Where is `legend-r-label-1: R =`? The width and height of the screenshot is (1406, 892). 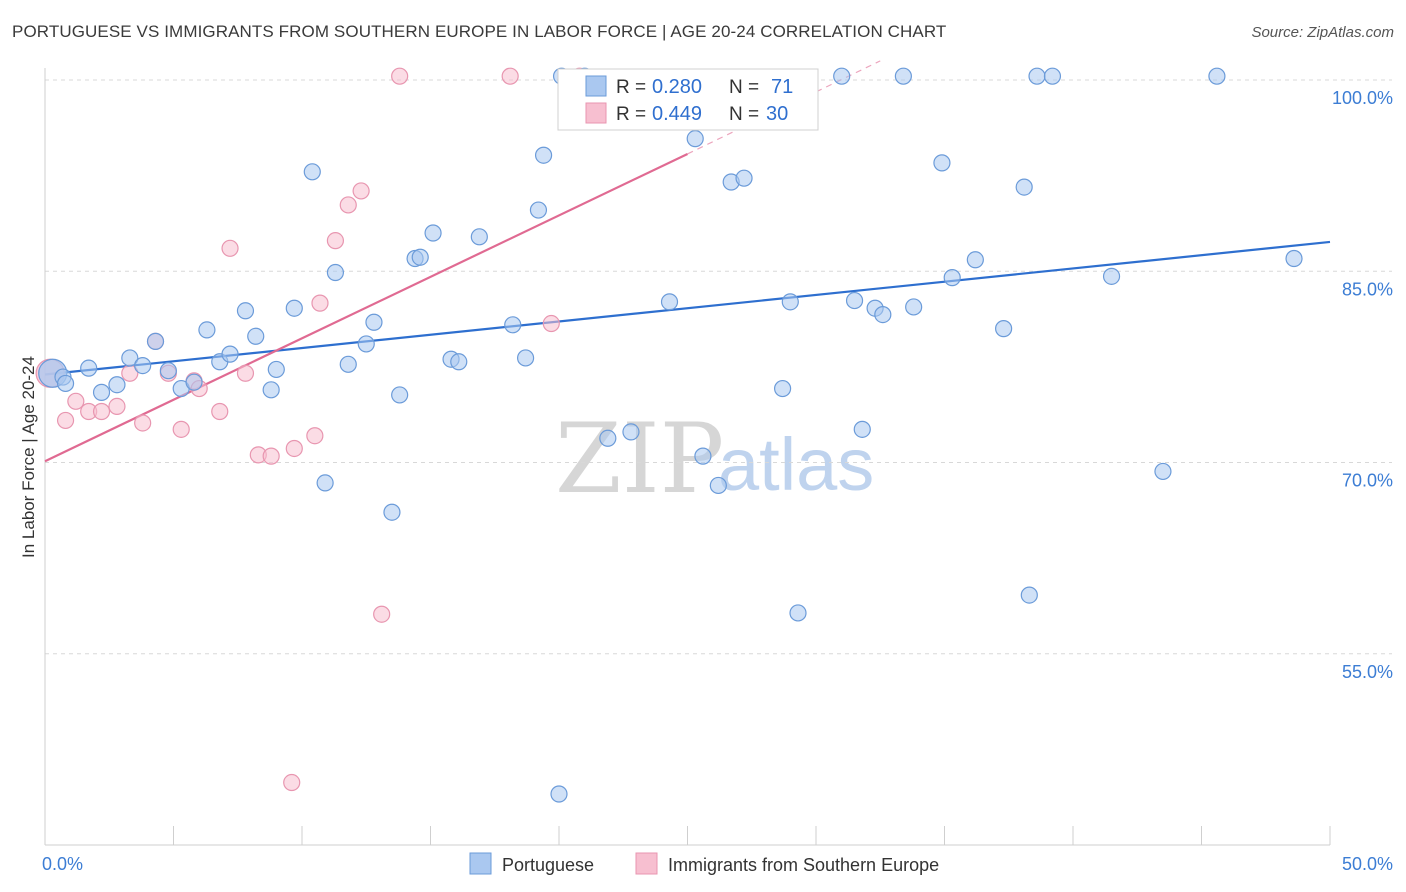 legend-r-label-1: R = is located at coordinates (631, 87).